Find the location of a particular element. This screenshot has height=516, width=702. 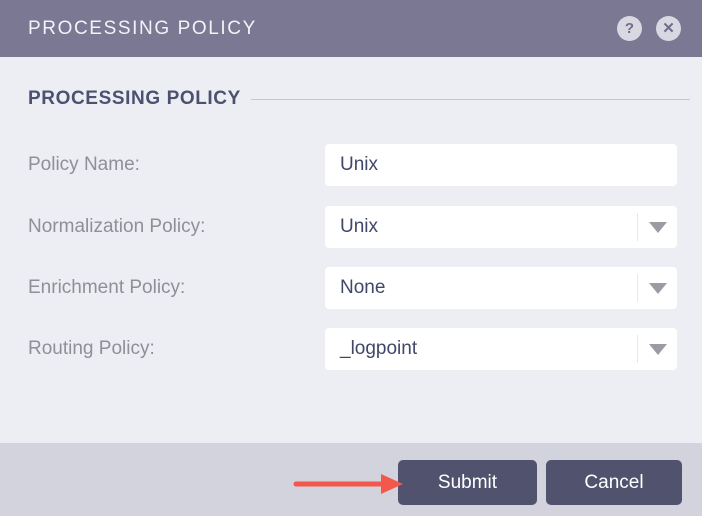

policy-name-label: Policy Name: is located at coordinates (84, 164).